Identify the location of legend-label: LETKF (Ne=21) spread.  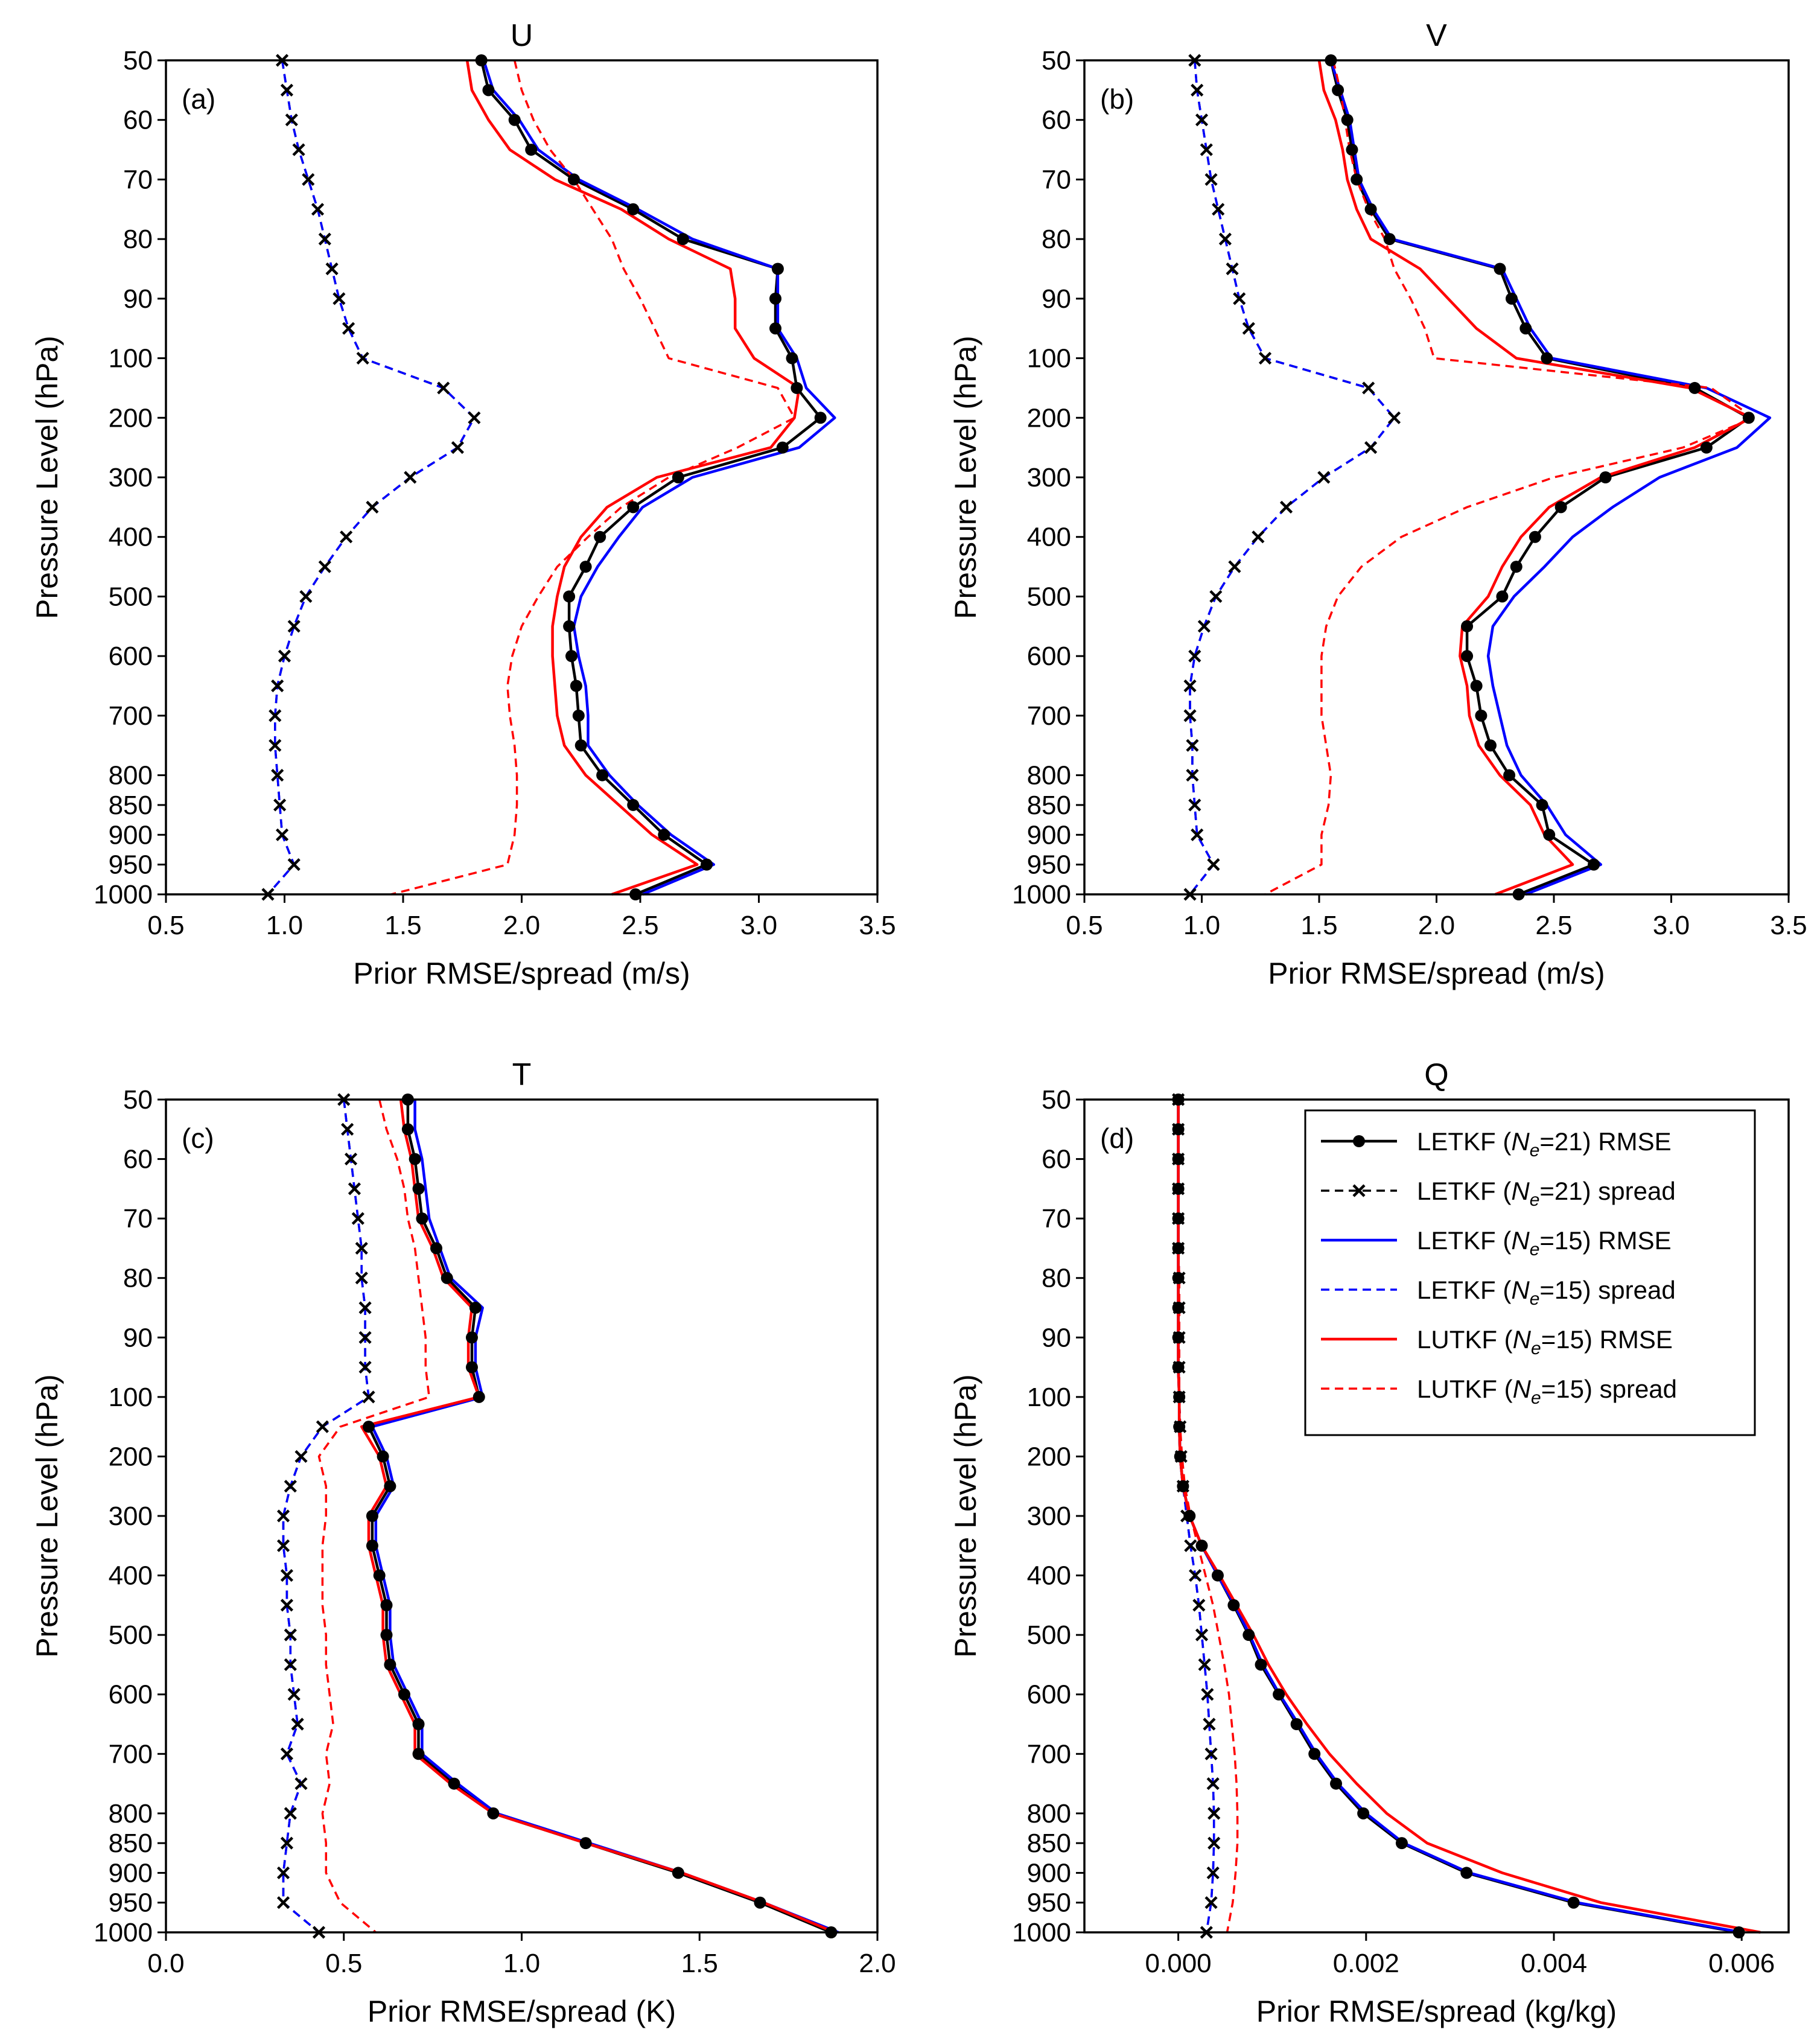
(1546, 1193).